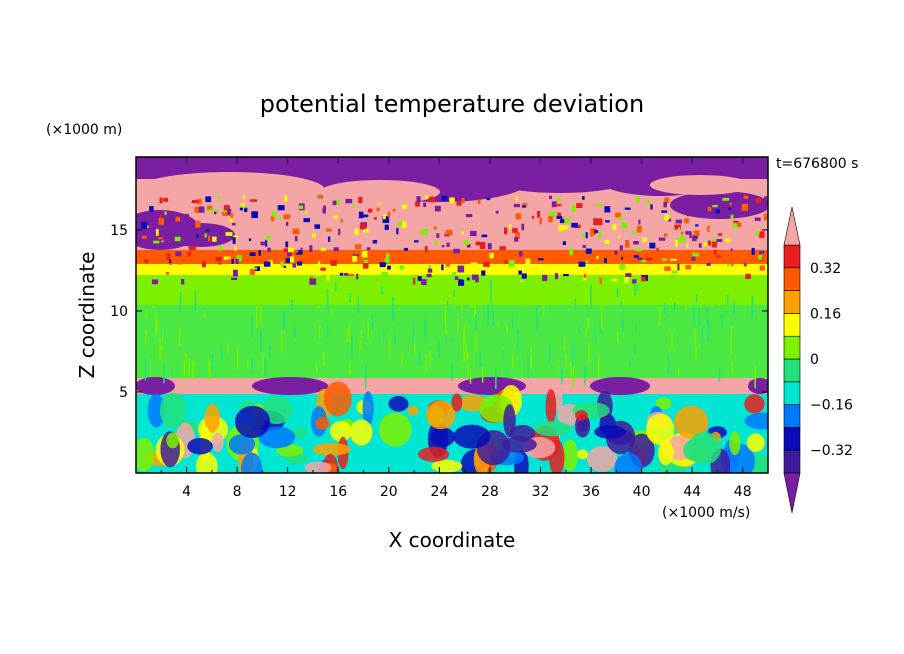  Describe the element at coordinates (490, 492) in the screenshot. I see `x-tick-label: 28` at that location.